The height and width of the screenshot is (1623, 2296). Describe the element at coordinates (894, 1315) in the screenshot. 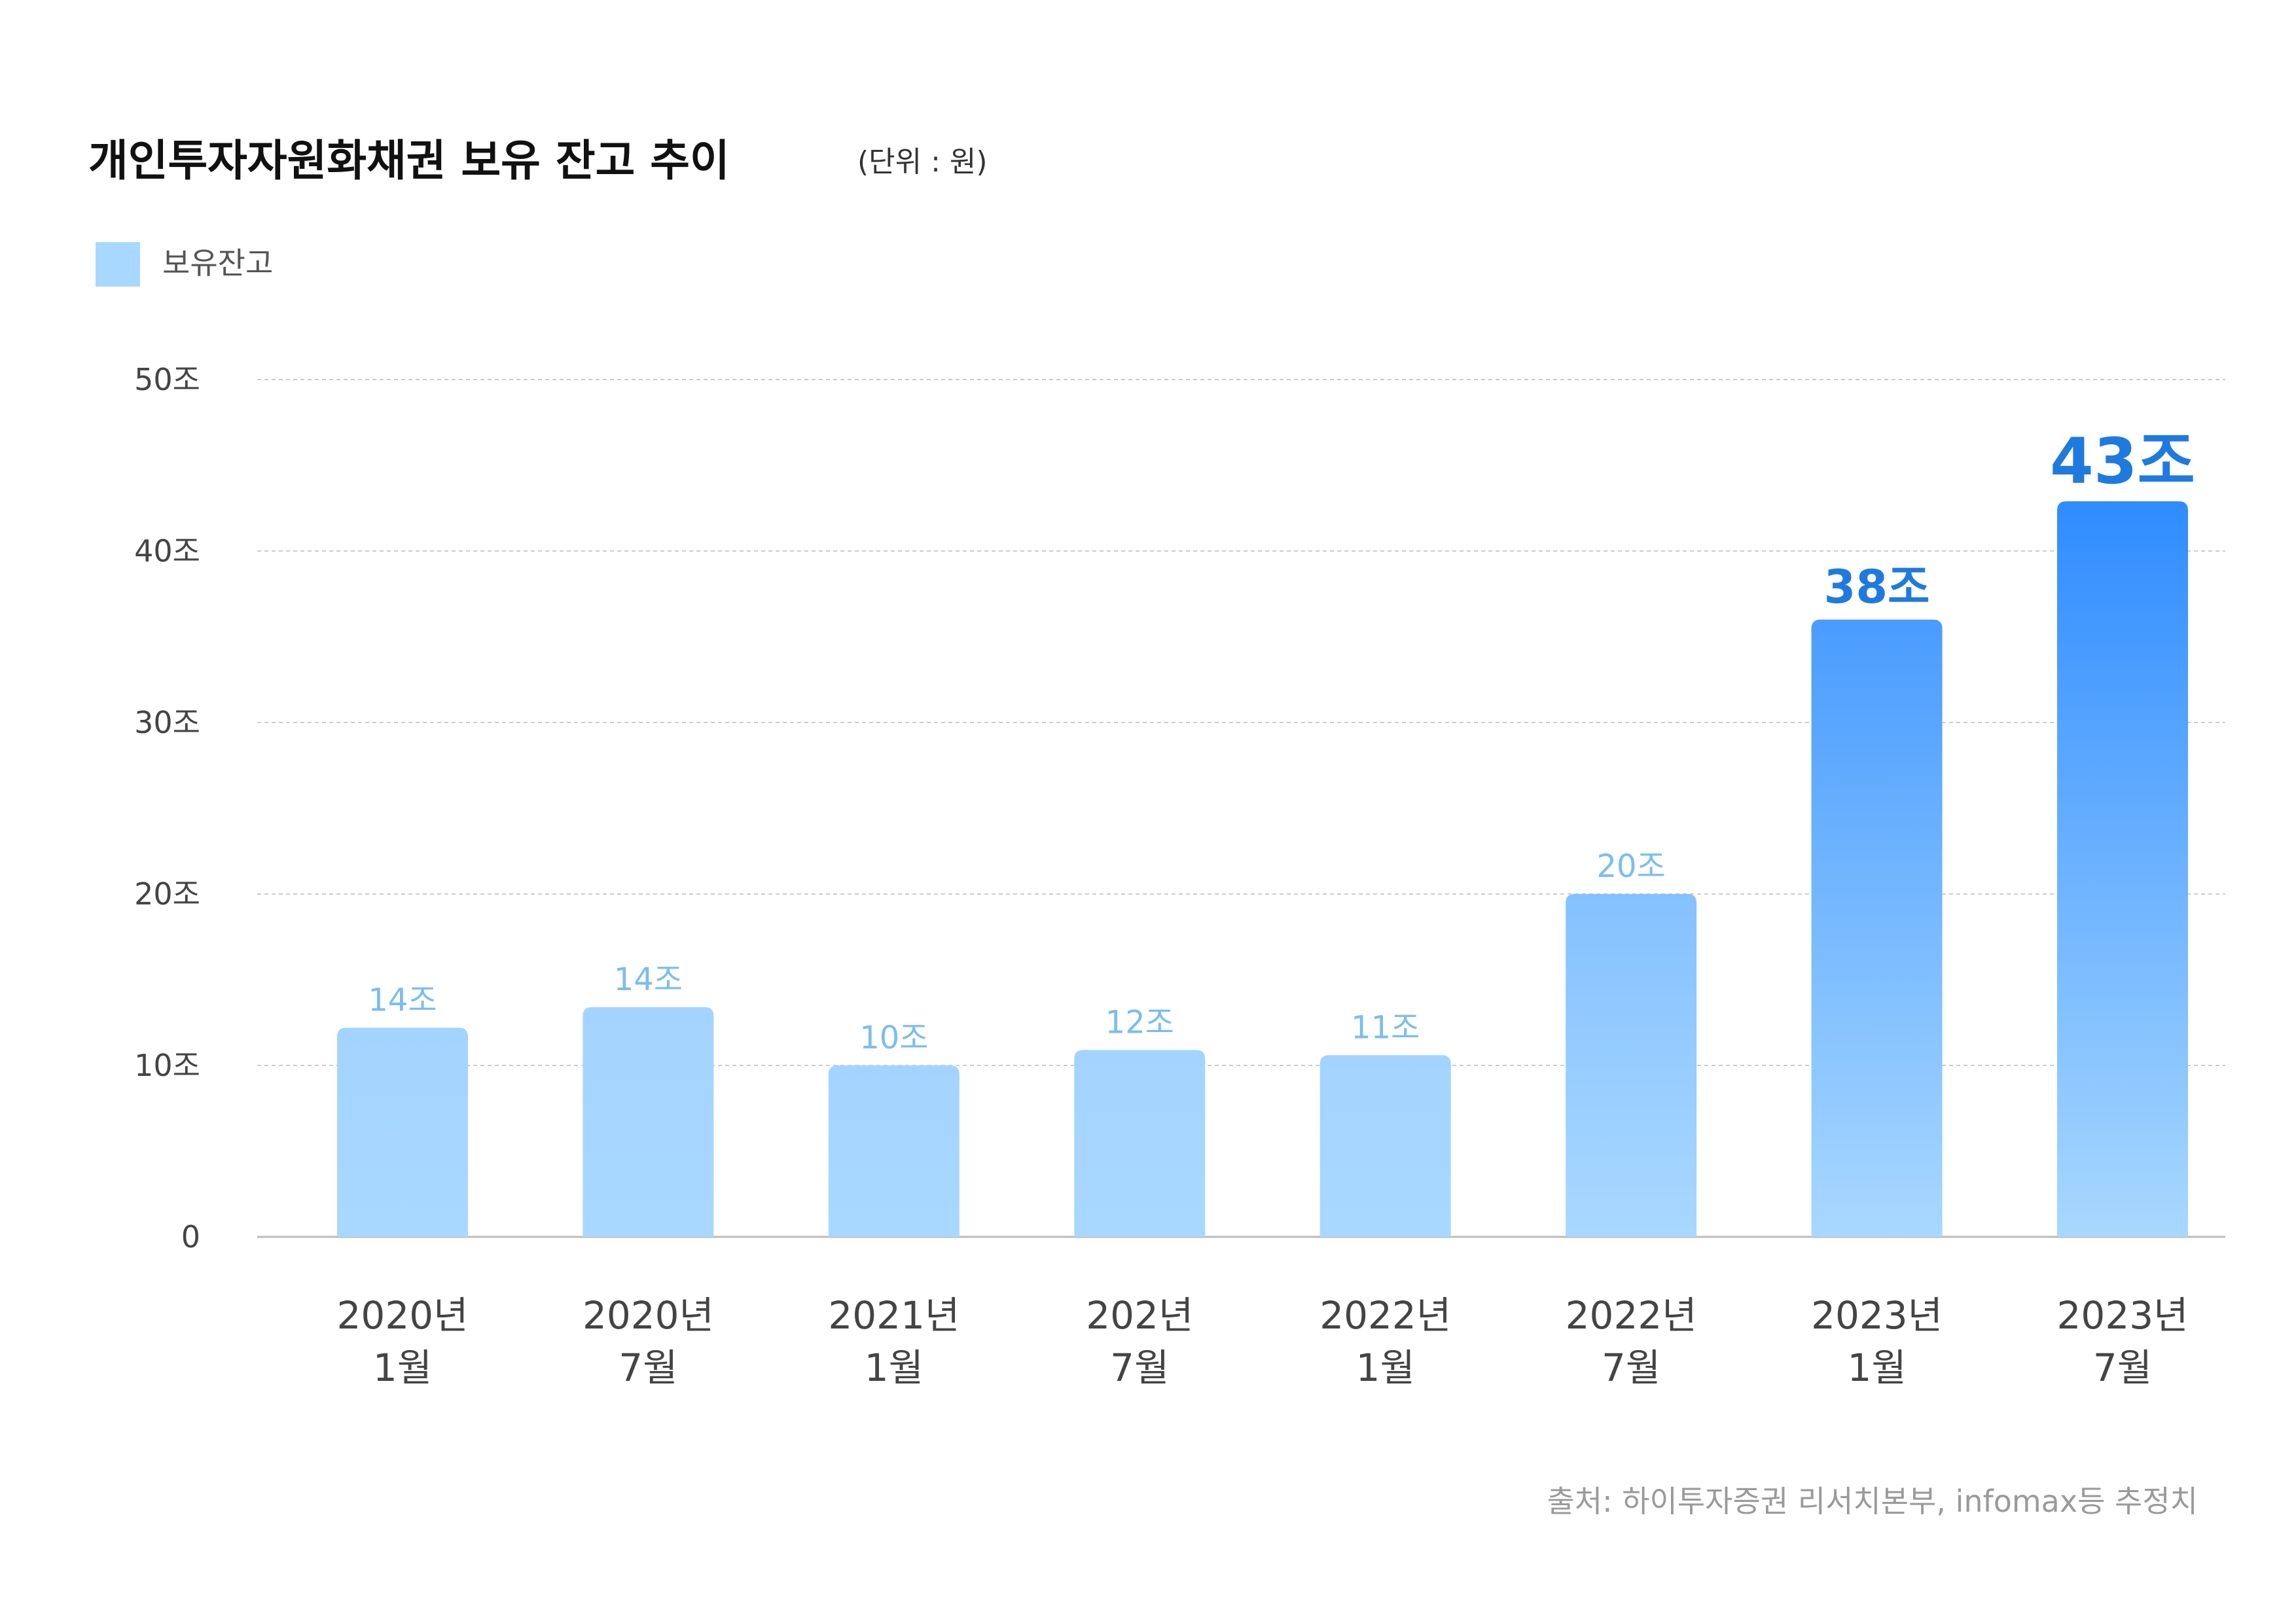

I see `x-tick-label-year: 2021년` at that location.